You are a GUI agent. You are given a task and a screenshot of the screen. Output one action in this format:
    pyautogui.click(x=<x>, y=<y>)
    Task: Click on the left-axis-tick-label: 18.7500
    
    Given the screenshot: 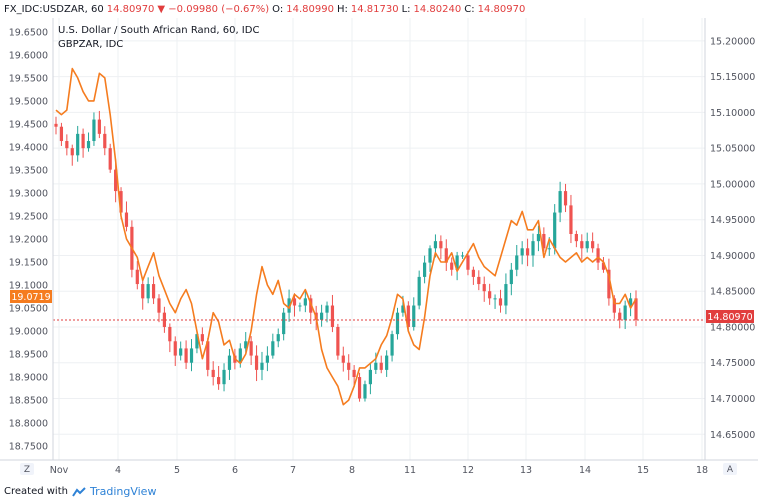 What is the action you would take?
    pyautogui.click(x=28, y=447)
    